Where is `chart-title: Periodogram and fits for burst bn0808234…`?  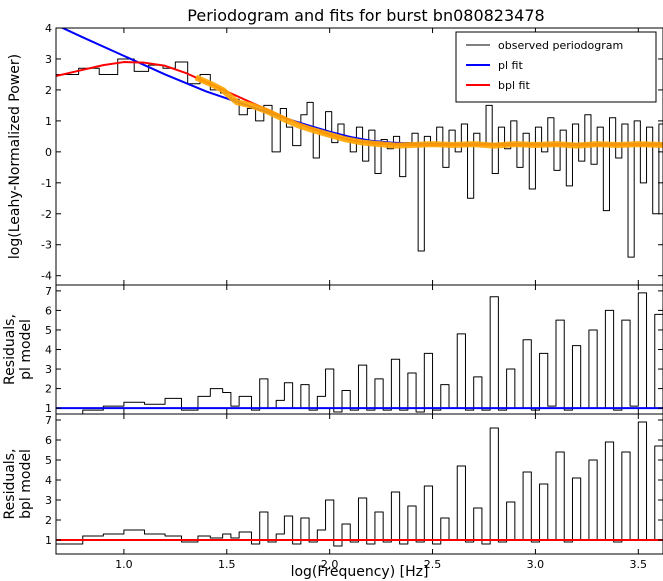 chart-title: Periodogram and fits for burst bn0808234… is located at coordinates (365, 15).